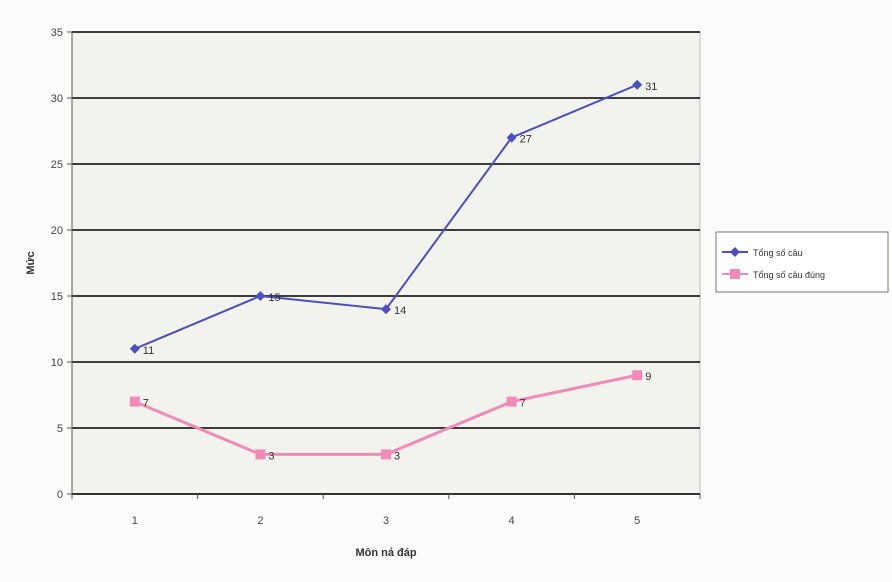 This screenshot has width=892, height=582. What do you see at coordinates (57, 363) in the screenshot?
I see `y-tick-label: 10` at bounding box center [57, 363].